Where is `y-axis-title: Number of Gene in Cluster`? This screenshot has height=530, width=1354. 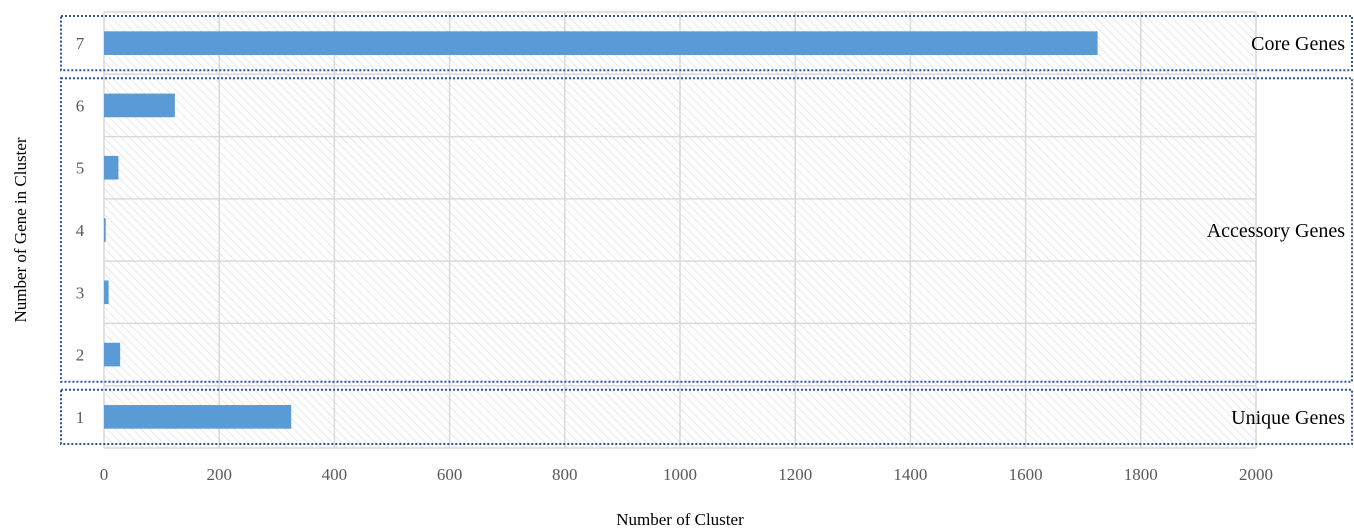
y-axis-title: Number of Gene in Cluster is located at coordinates (20, 229).